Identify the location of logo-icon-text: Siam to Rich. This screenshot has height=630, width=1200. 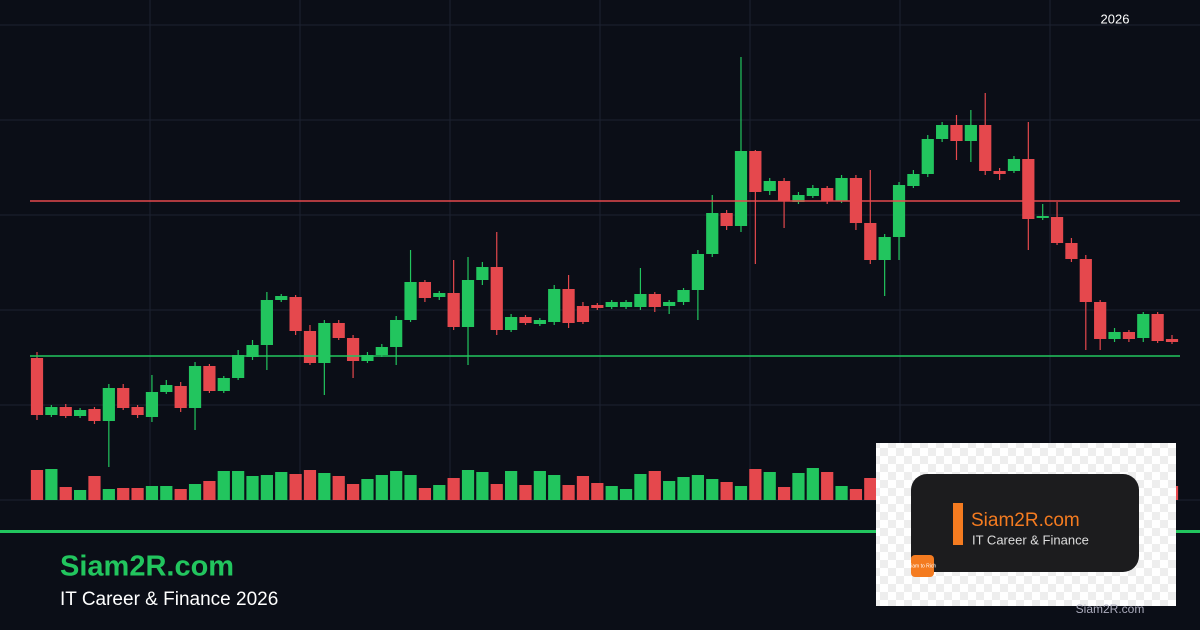
(922, 566).